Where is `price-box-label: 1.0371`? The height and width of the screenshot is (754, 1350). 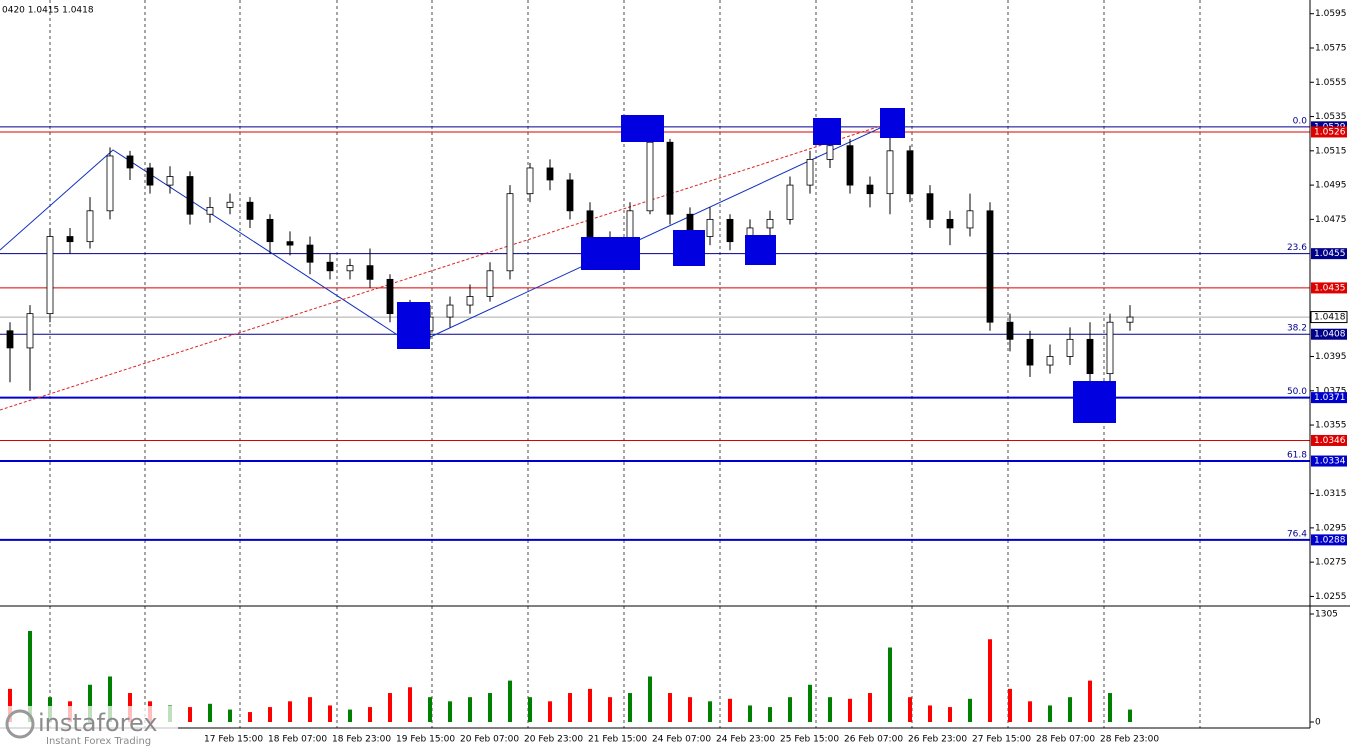 price-box-label: 1.0371 is located at coordinates (1330, 398).